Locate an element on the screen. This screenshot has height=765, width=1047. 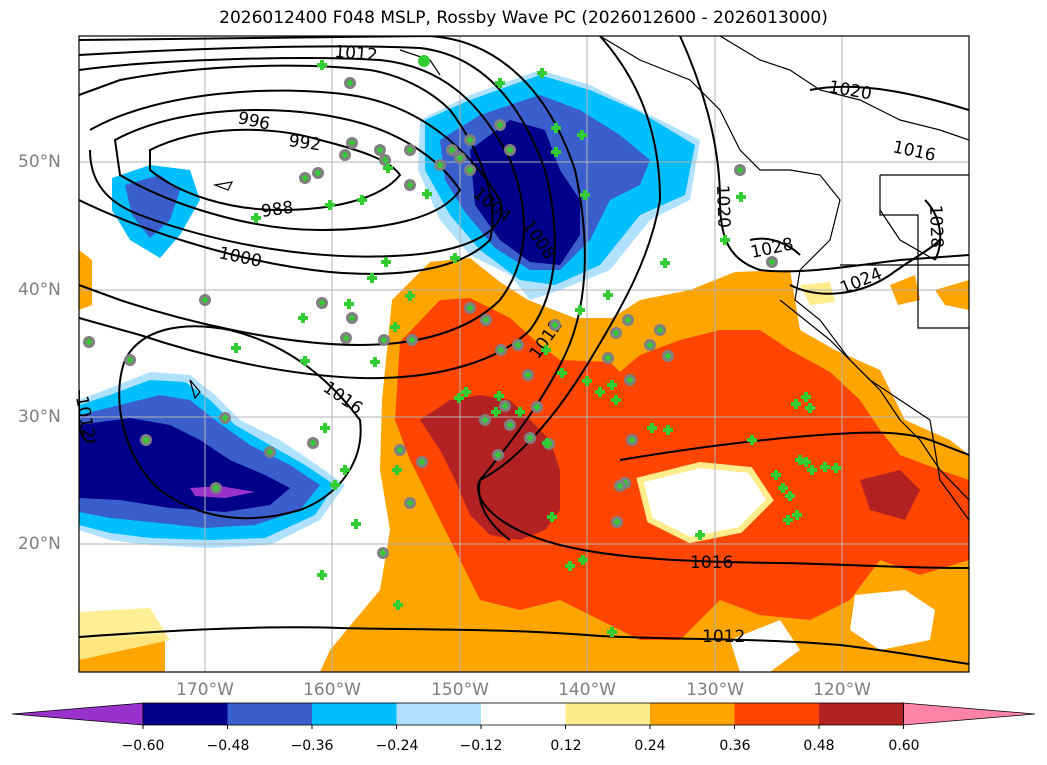
isobar-label: 992 is located at coordinates (304, 143).